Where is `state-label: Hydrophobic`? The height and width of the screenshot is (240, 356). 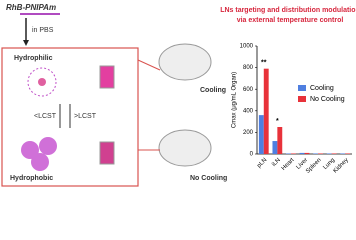 state-label: Hydrophobic is located at coordinates (31, 178).